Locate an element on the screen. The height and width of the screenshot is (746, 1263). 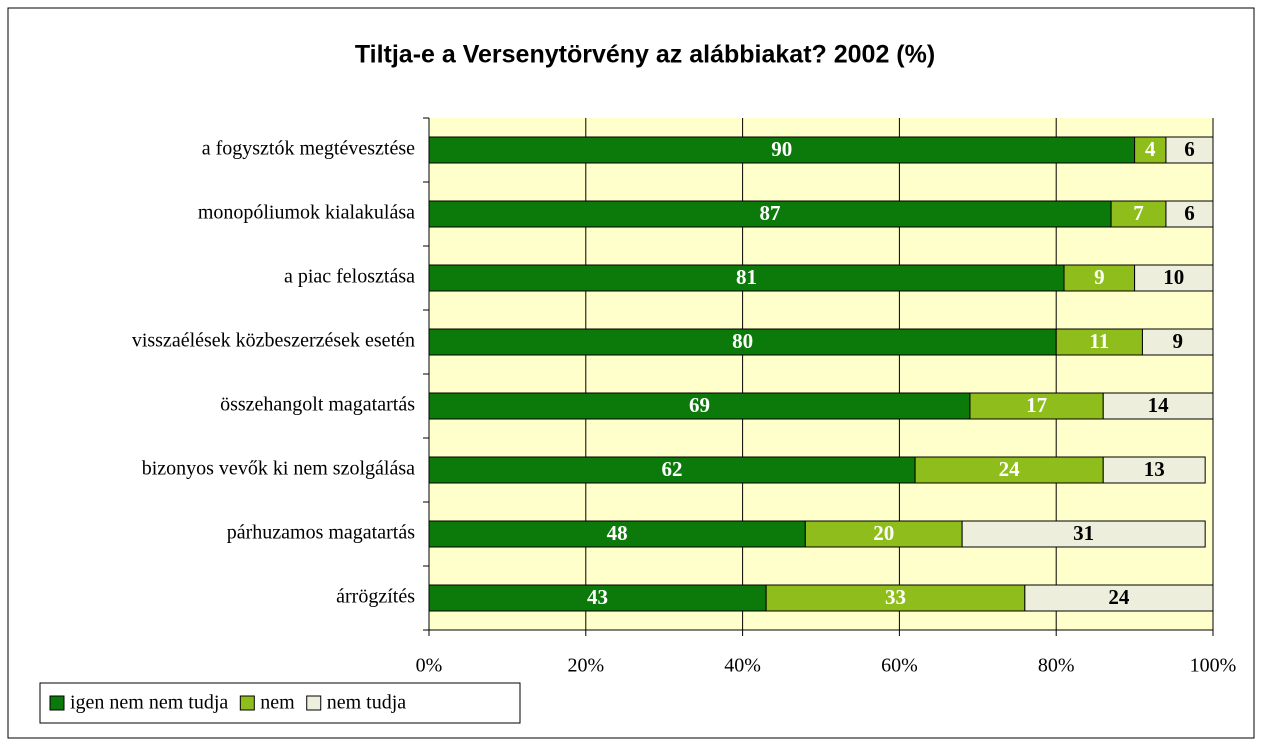
legend-label: nem tudja is located at coordinates (367, 703).